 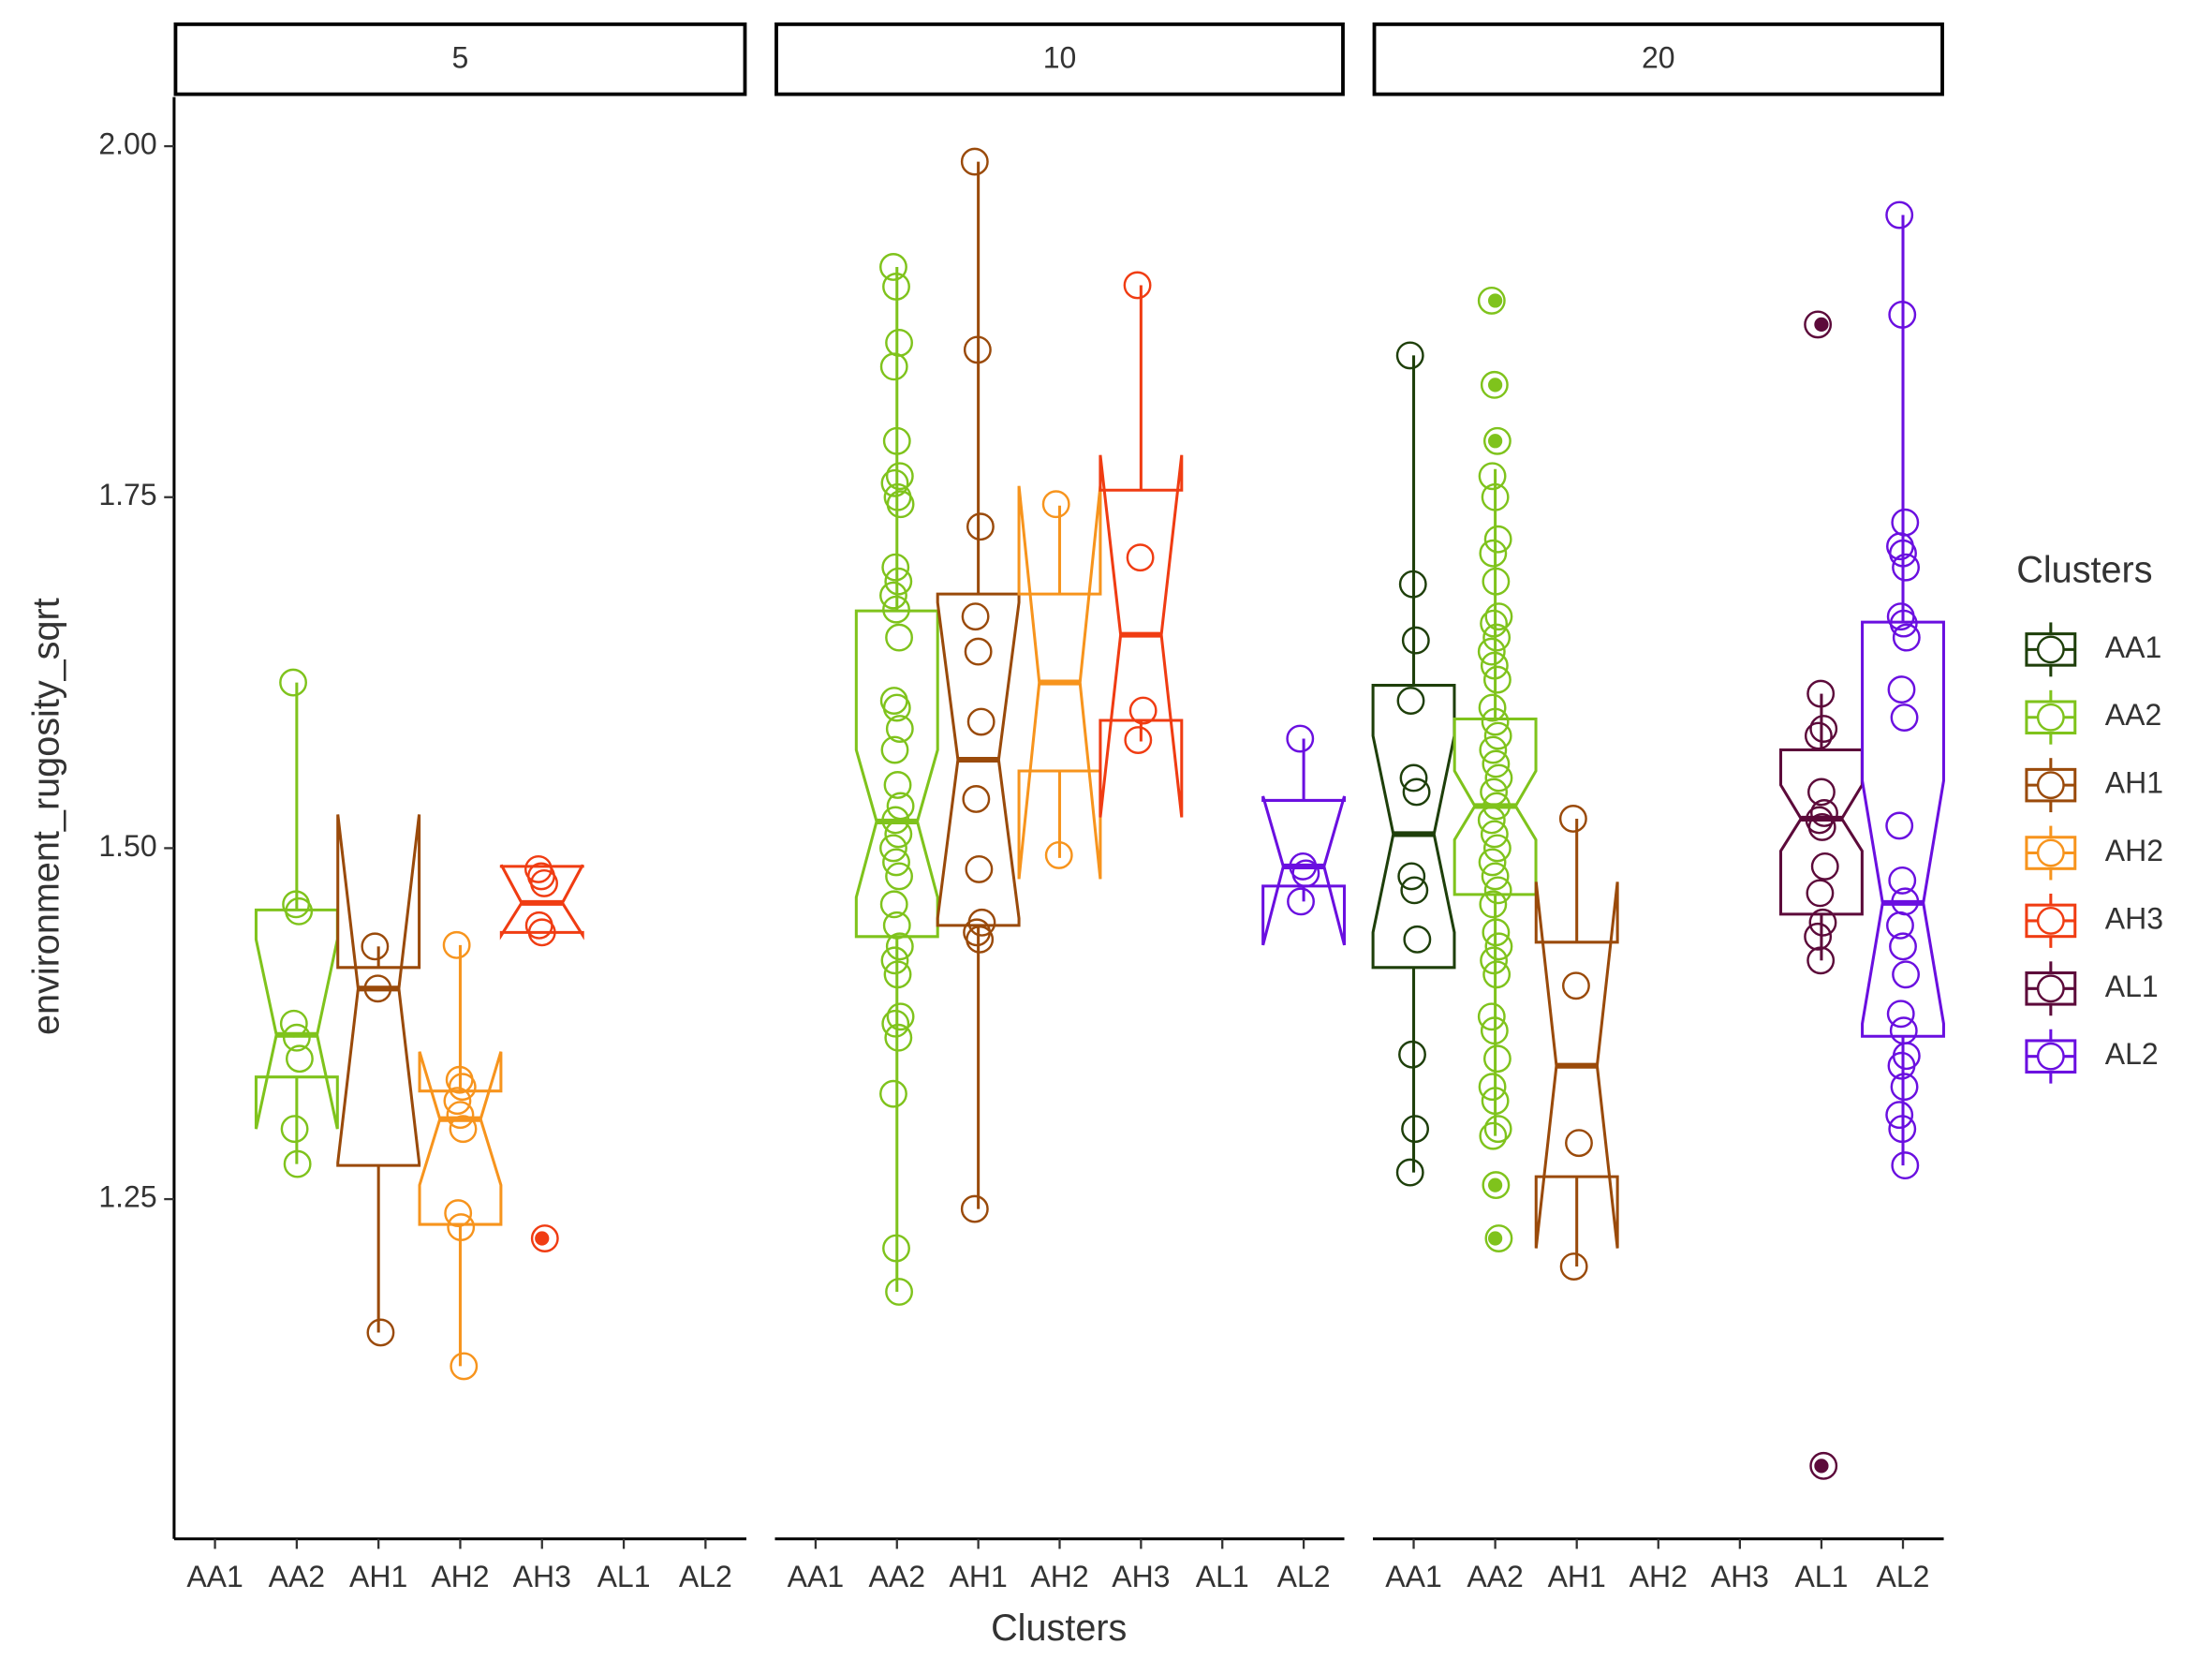 What do you see at coordinates (1141, 1577) in the screenshot?
I see `x-tick-label: AH3` at bounding box center [1141, 1577].